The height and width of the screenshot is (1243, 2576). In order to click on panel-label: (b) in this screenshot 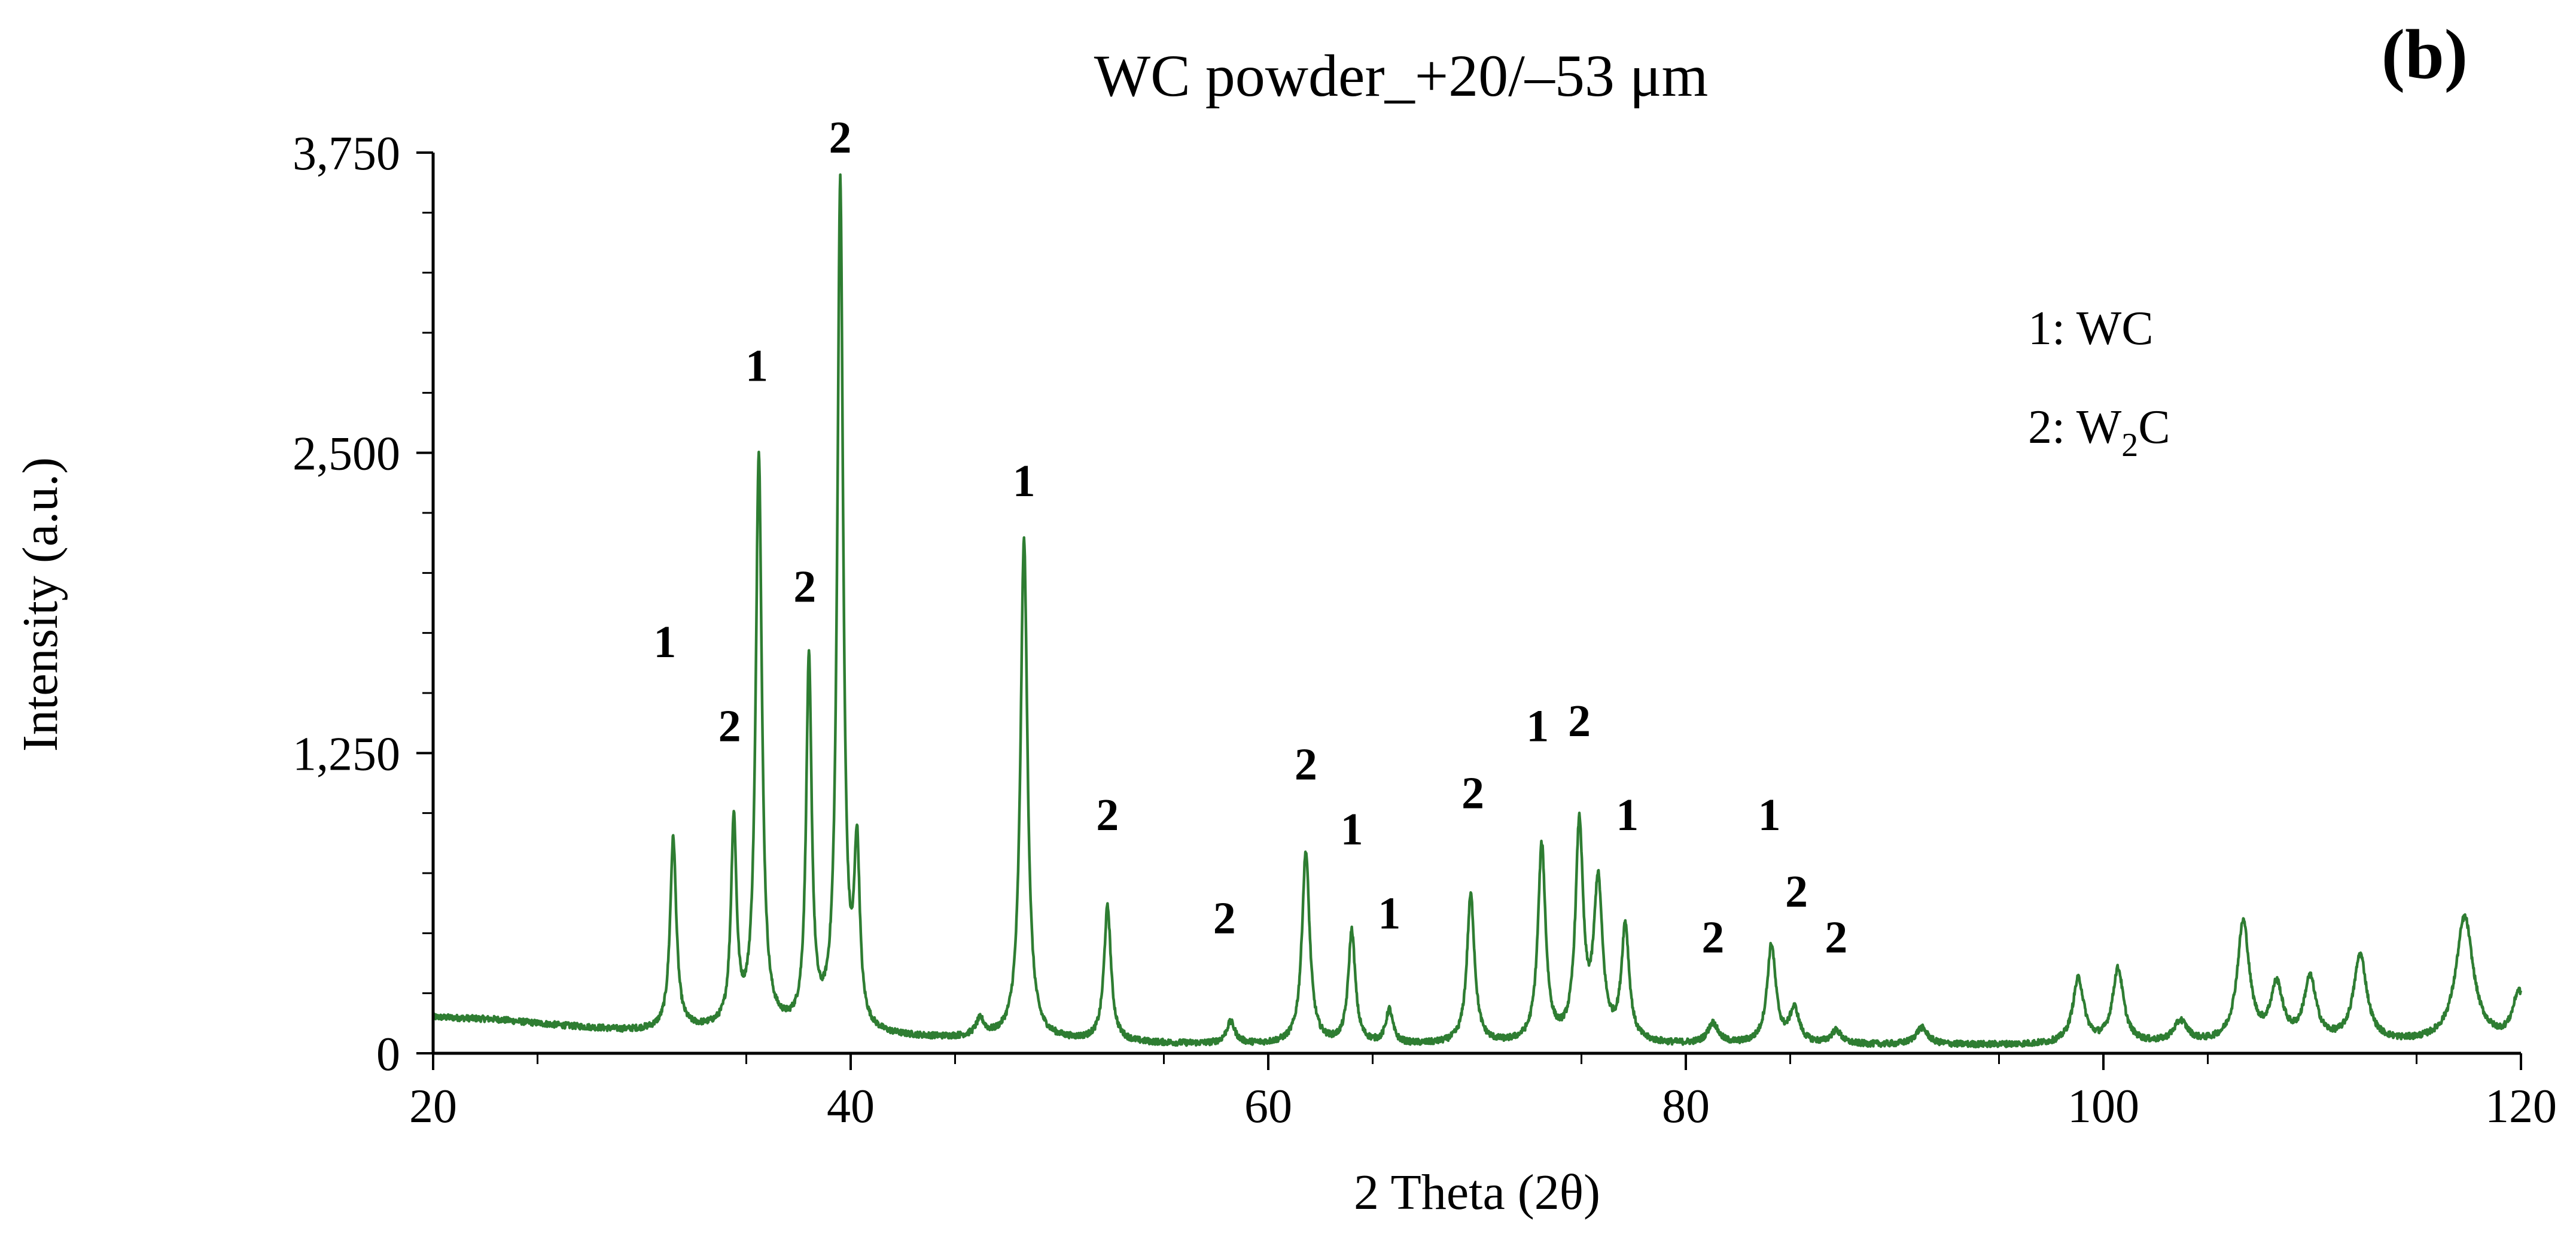, I will do `click(2425, 54)`.